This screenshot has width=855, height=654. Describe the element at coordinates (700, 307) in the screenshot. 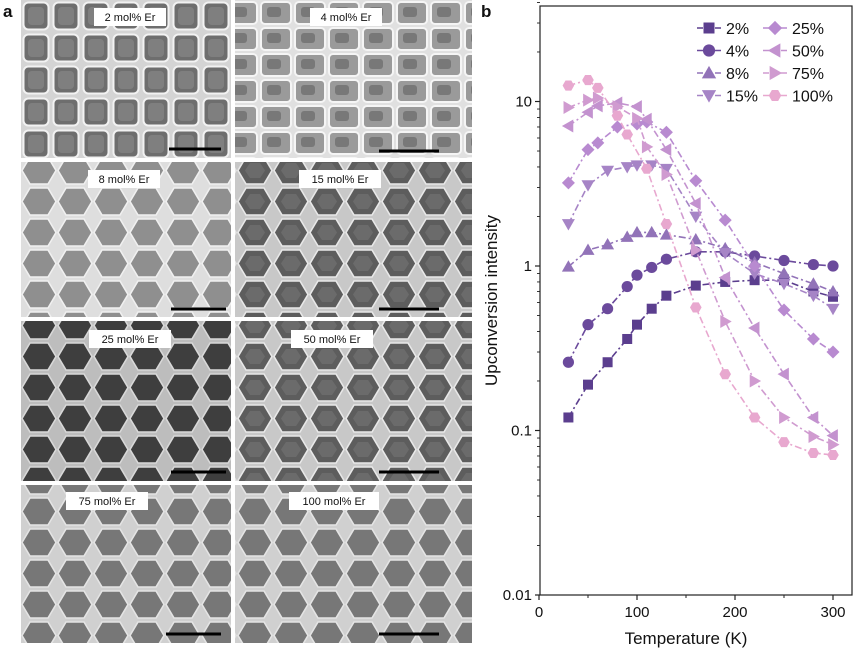

I see `series-4-percent` at that location.